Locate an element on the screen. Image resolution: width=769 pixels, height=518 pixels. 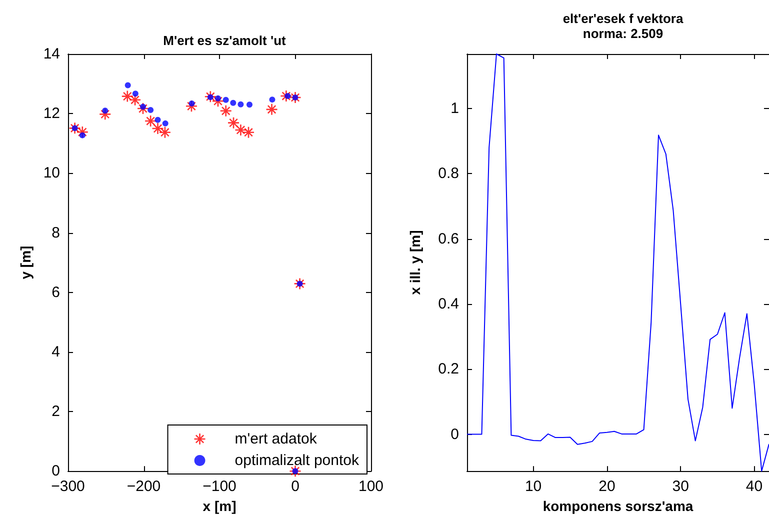
legend-label: m'ert adatok is located at coordinates (276, 439).